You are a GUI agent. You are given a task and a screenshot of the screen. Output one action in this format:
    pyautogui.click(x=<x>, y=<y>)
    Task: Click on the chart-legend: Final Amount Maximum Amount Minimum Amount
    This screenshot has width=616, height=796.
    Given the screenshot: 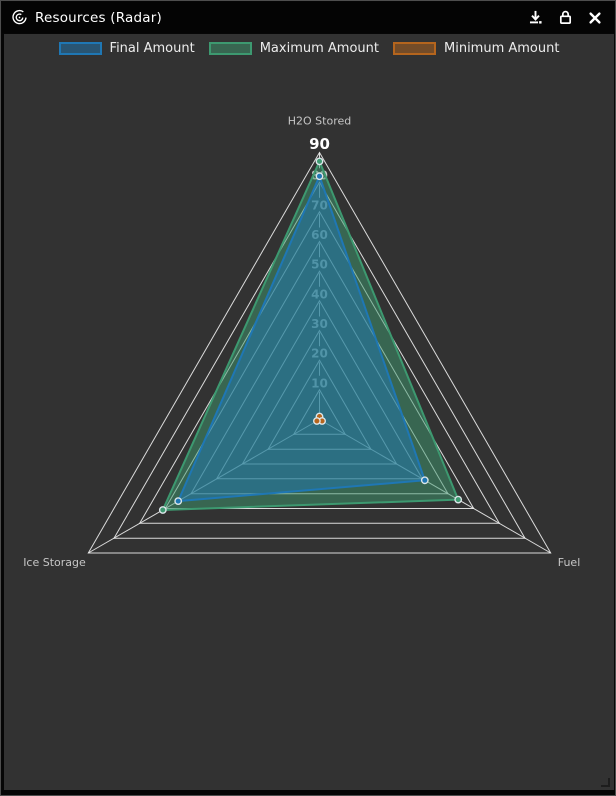 What is the action you would take?
    pyautogui.click(x=309, y=48)
    